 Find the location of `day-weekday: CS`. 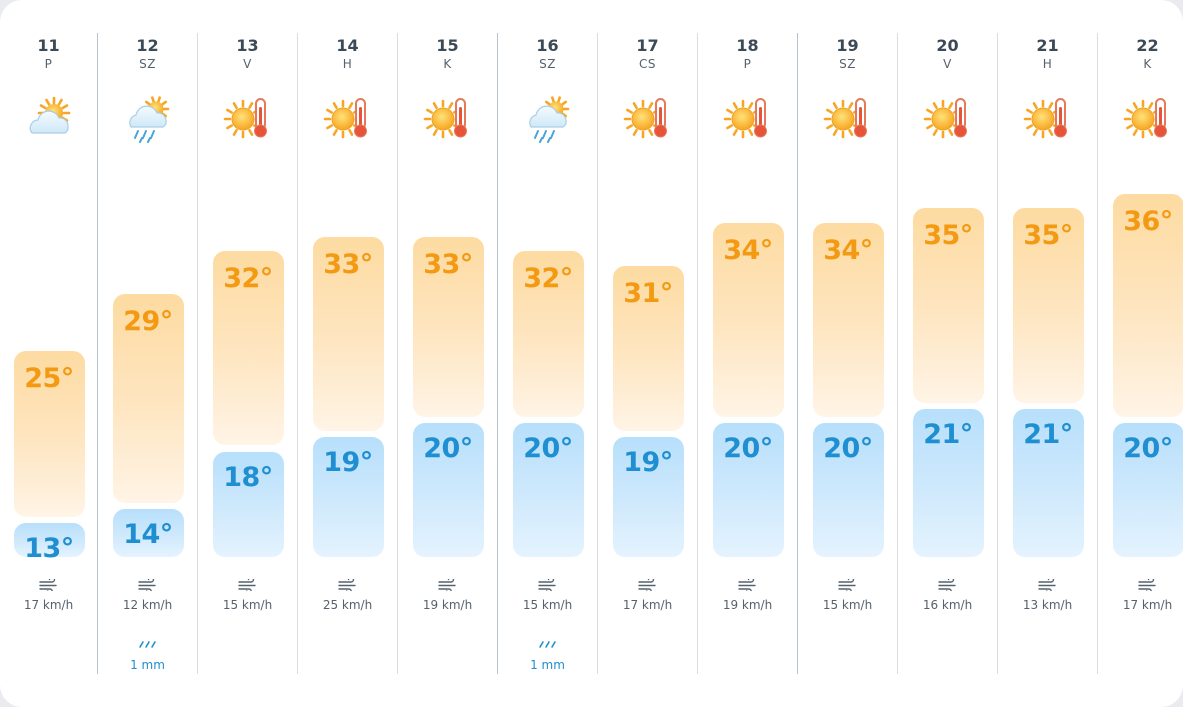

day-weekday: CS is located at coordinates (647, 64).